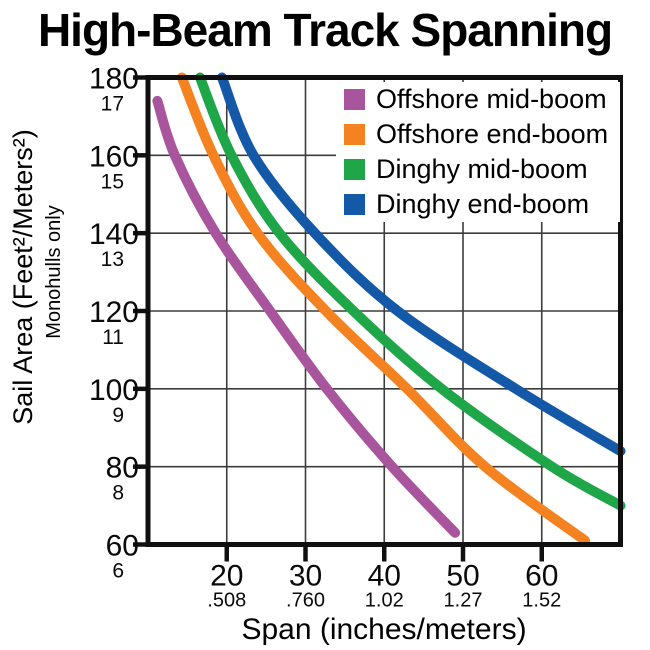  What do you see at coordinates (114, 390) in the screenshot?
I see `y-tick-label-feet: 100` at bounding box center [114, 390].